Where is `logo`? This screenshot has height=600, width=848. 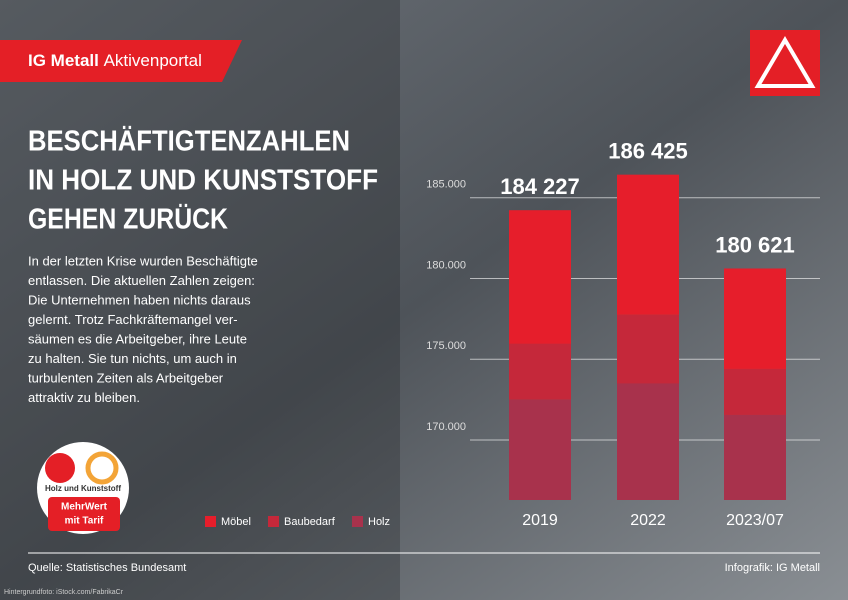
logo is located at coordinates (785, 63).